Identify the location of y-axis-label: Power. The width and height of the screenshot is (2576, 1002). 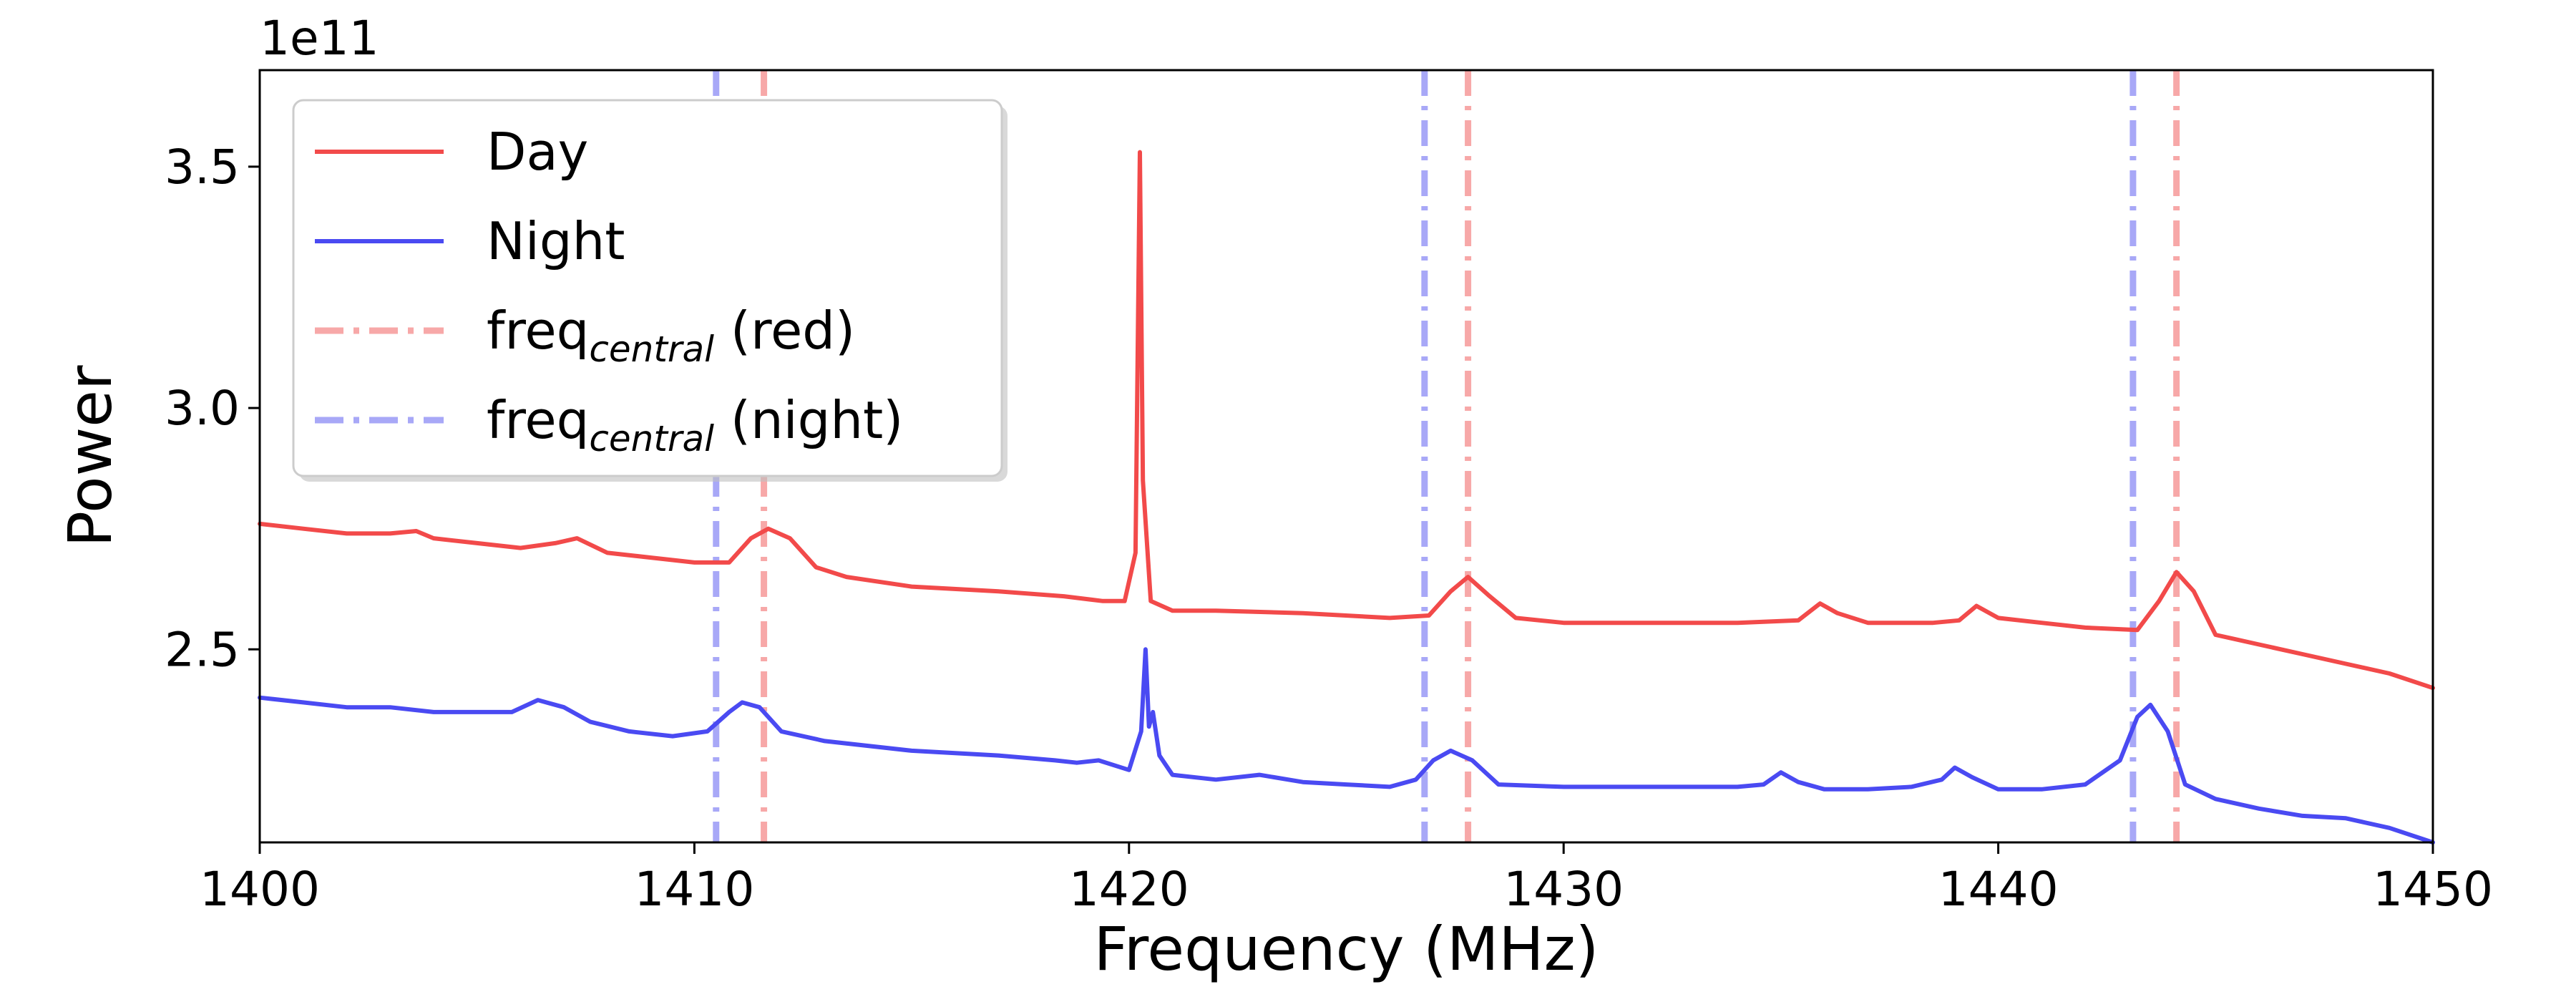
(90, 456).